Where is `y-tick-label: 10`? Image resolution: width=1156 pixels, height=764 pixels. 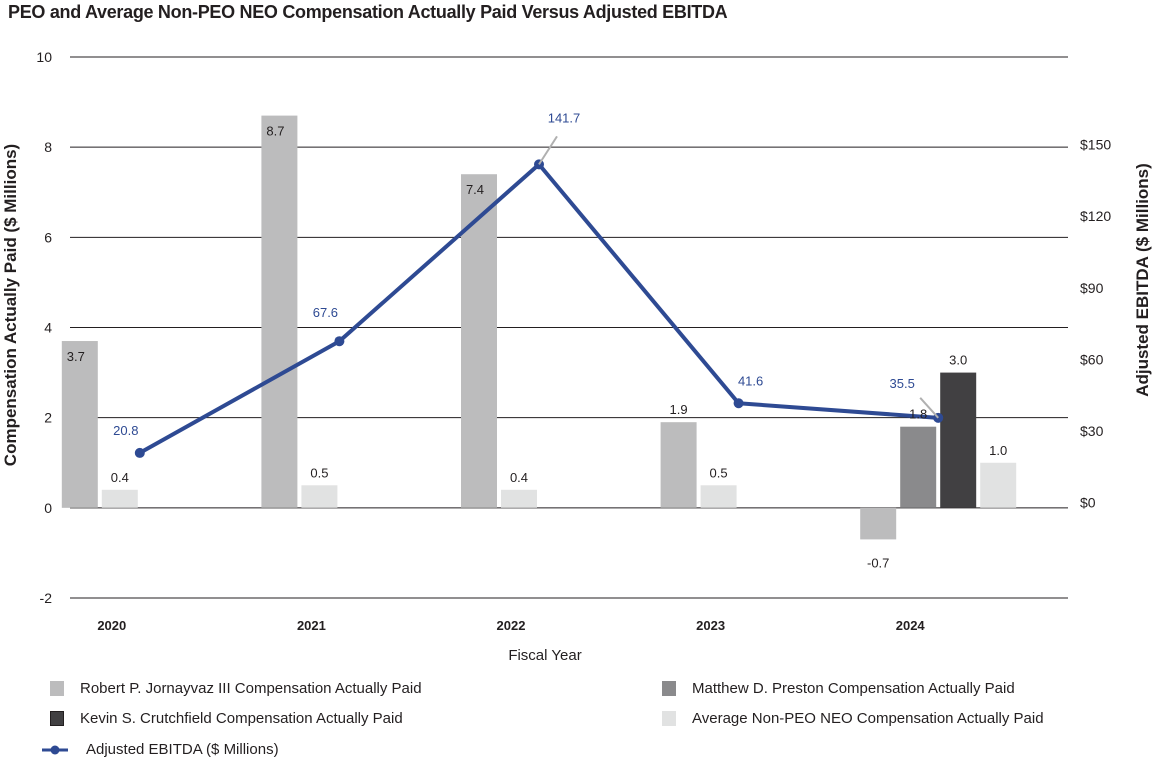
y-tick-label: 10 is located at coordinates (44, 57).